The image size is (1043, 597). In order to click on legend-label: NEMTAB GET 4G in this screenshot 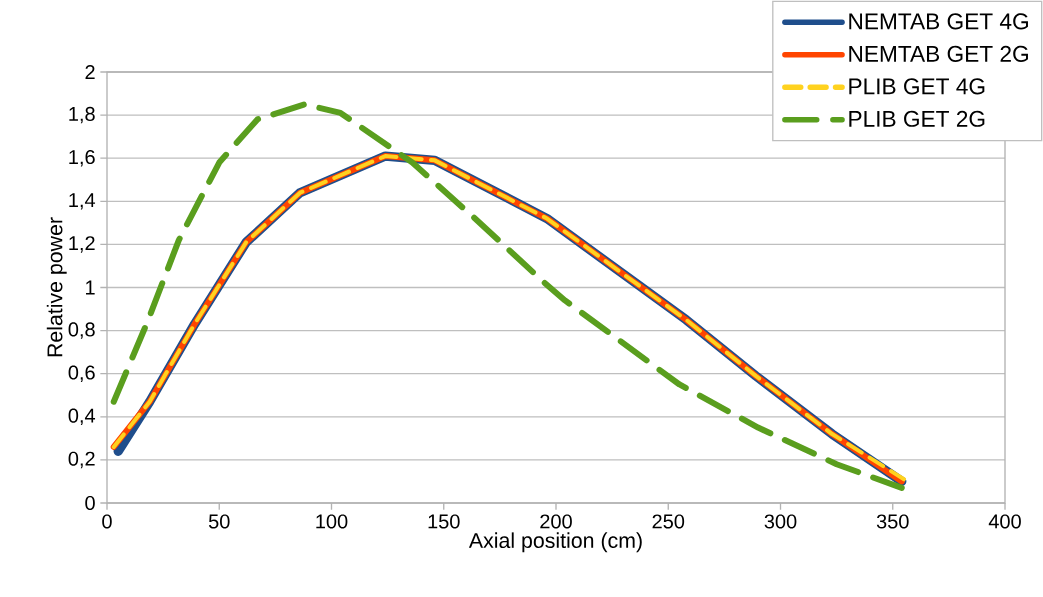, I will do `click(938, 21)`.